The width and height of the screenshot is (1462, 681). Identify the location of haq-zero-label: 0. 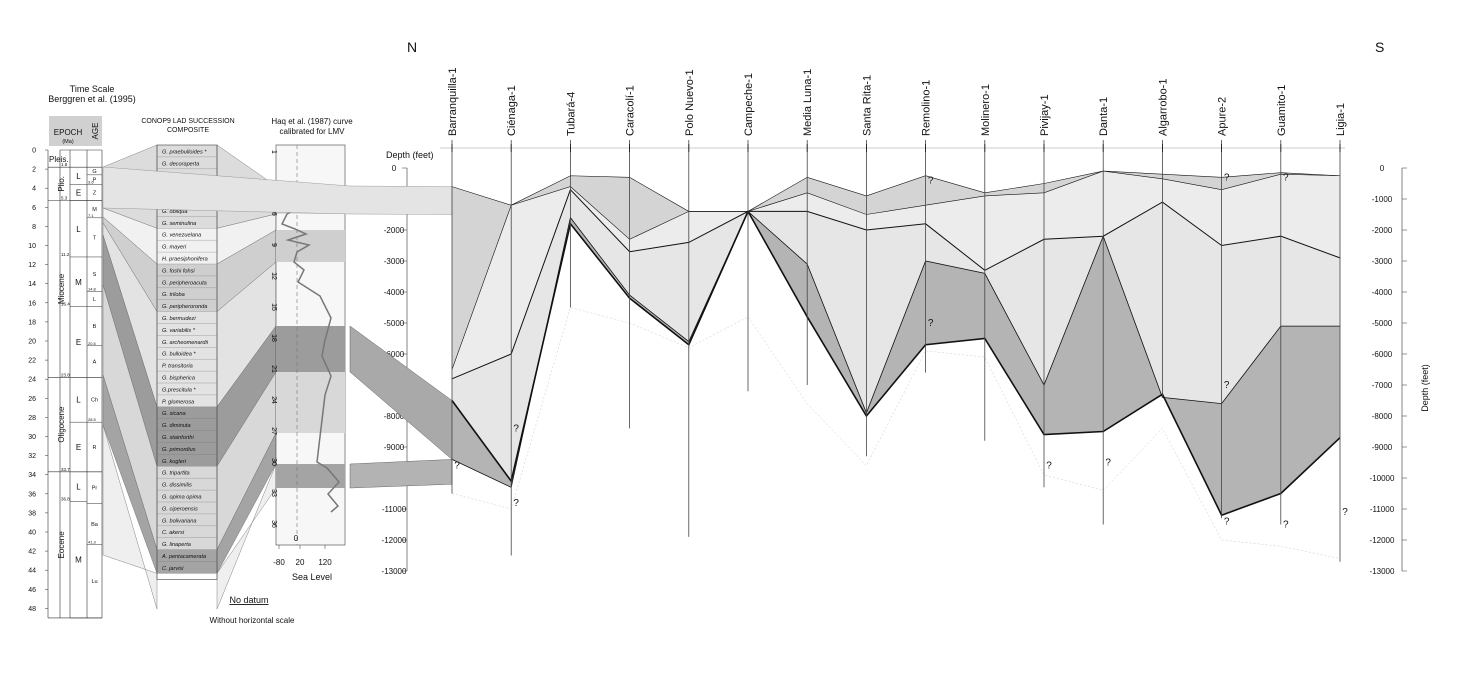
(296, 538).